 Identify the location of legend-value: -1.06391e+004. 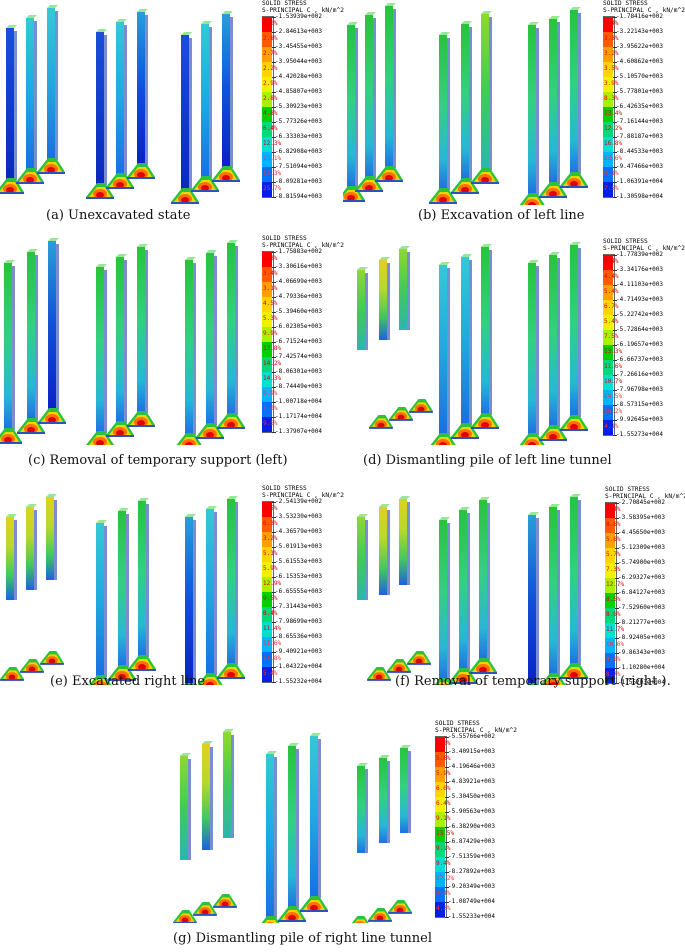
(639, 181).